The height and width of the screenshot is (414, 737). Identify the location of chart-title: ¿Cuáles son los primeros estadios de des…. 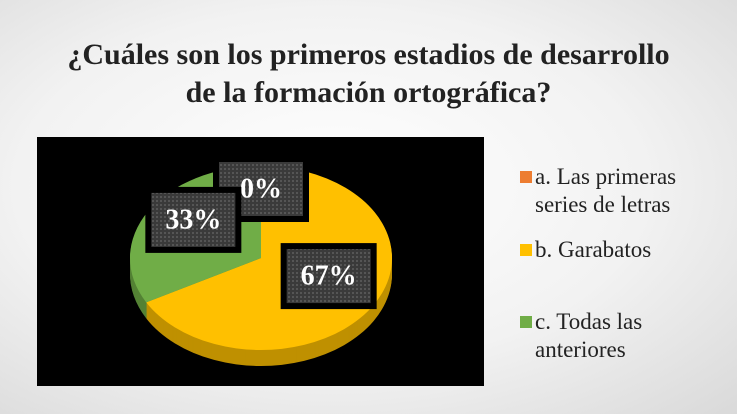
(368, 73).